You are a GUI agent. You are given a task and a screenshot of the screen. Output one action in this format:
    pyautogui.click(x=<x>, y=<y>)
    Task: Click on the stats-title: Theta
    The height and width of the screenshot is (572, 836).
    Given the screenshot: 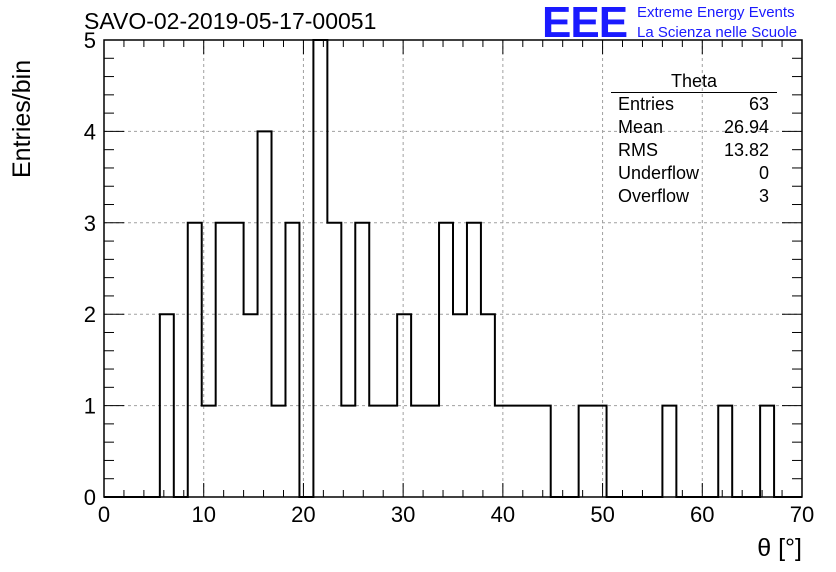 What is the action you would take?
    pyautogui.click(x=694, y=82)
    